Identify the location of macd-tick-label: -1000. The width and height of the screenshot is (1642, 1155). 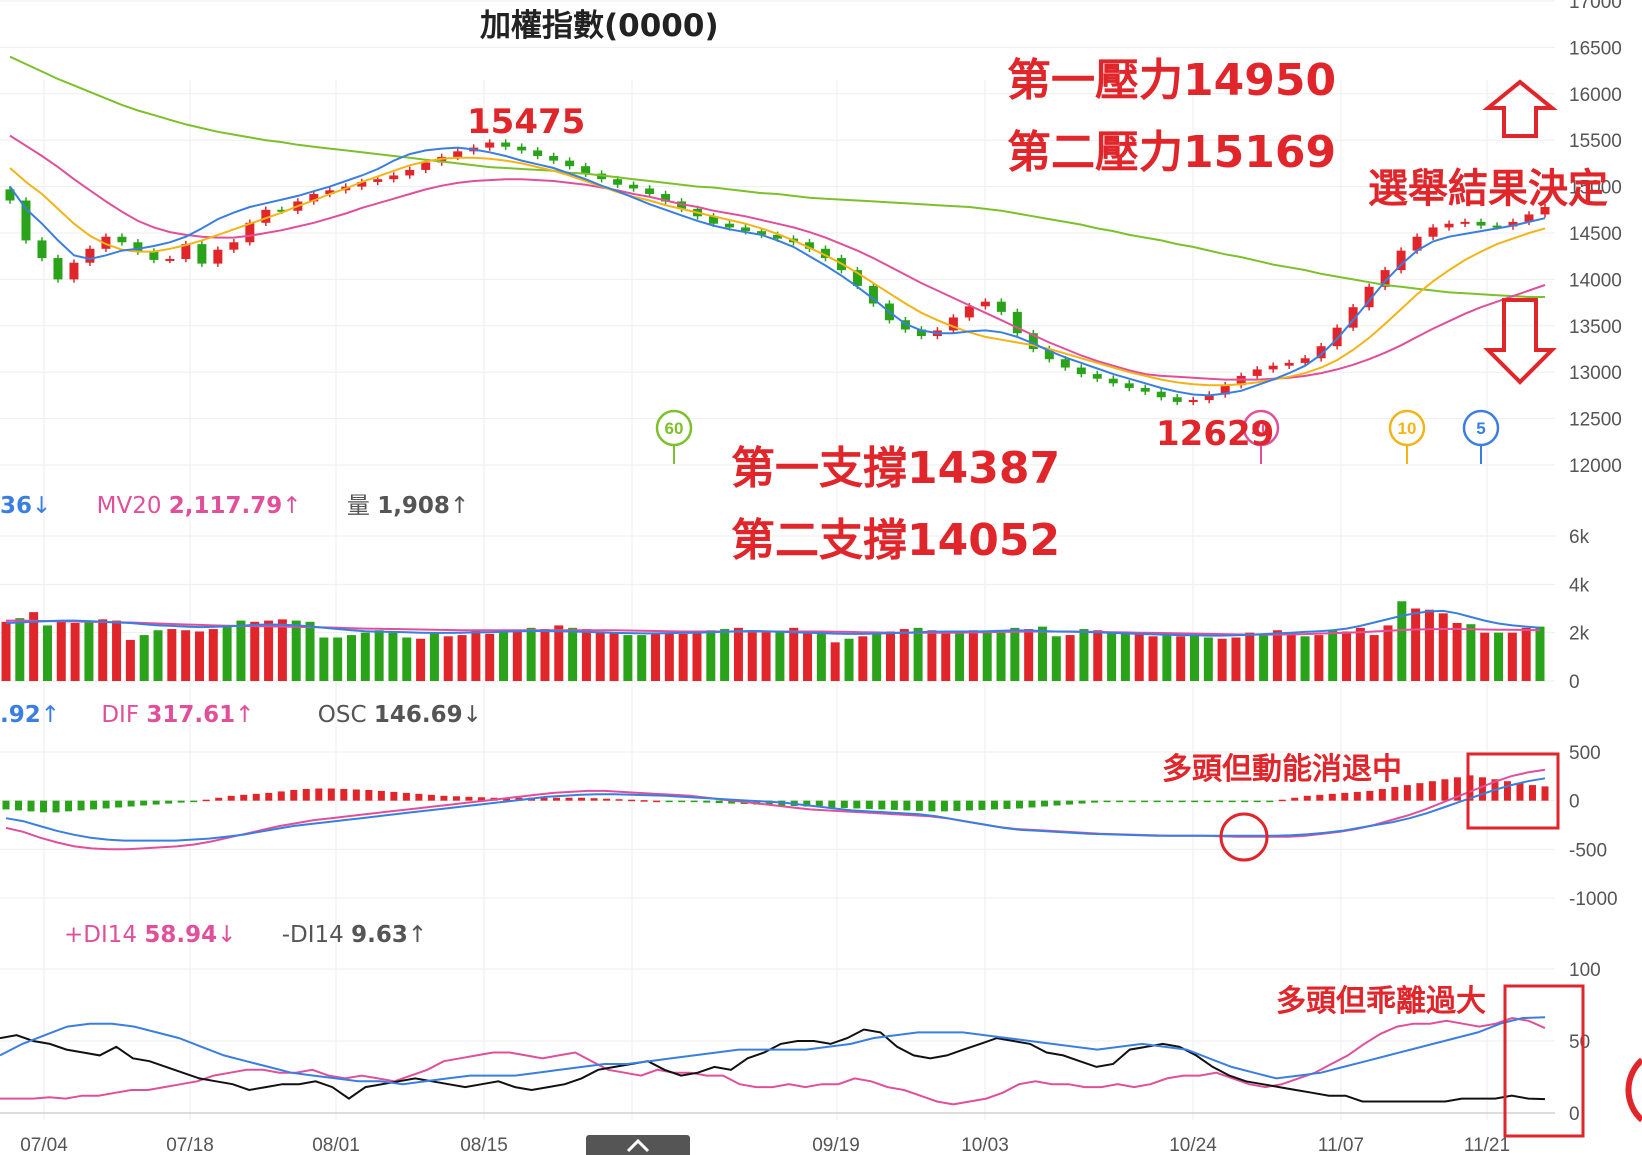
(1593, 899).